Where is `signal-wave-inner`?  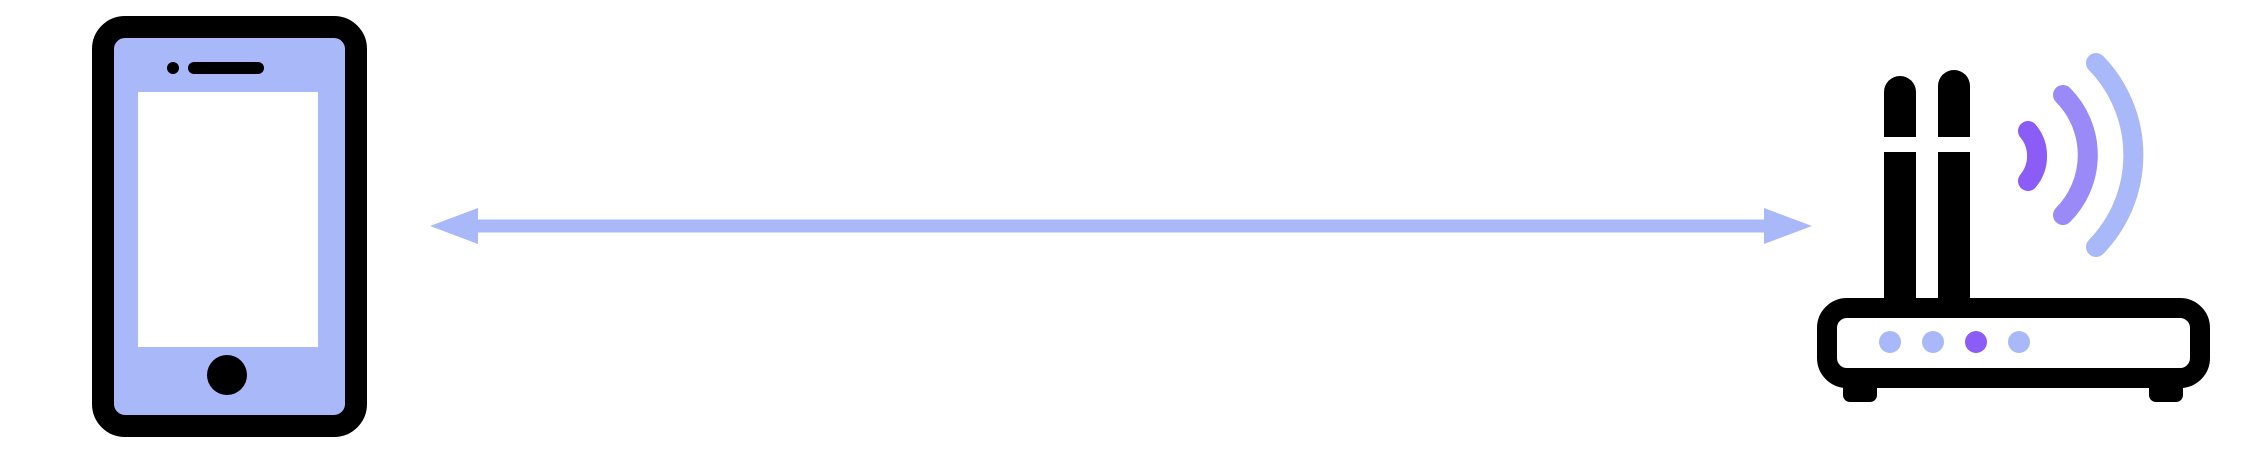 signal-wave-inner is located at coordinates (2032, 156).